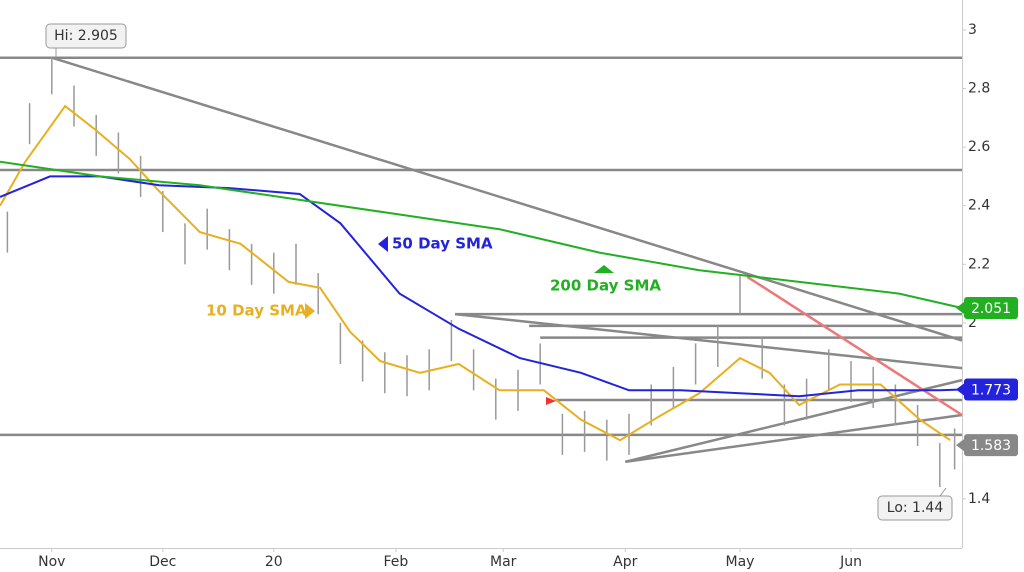 The image size is (1024, 572). What do you see at coordinates (551, 401) in the screenshot?
I see `marker-arrow` at bounding box center [551, 401].